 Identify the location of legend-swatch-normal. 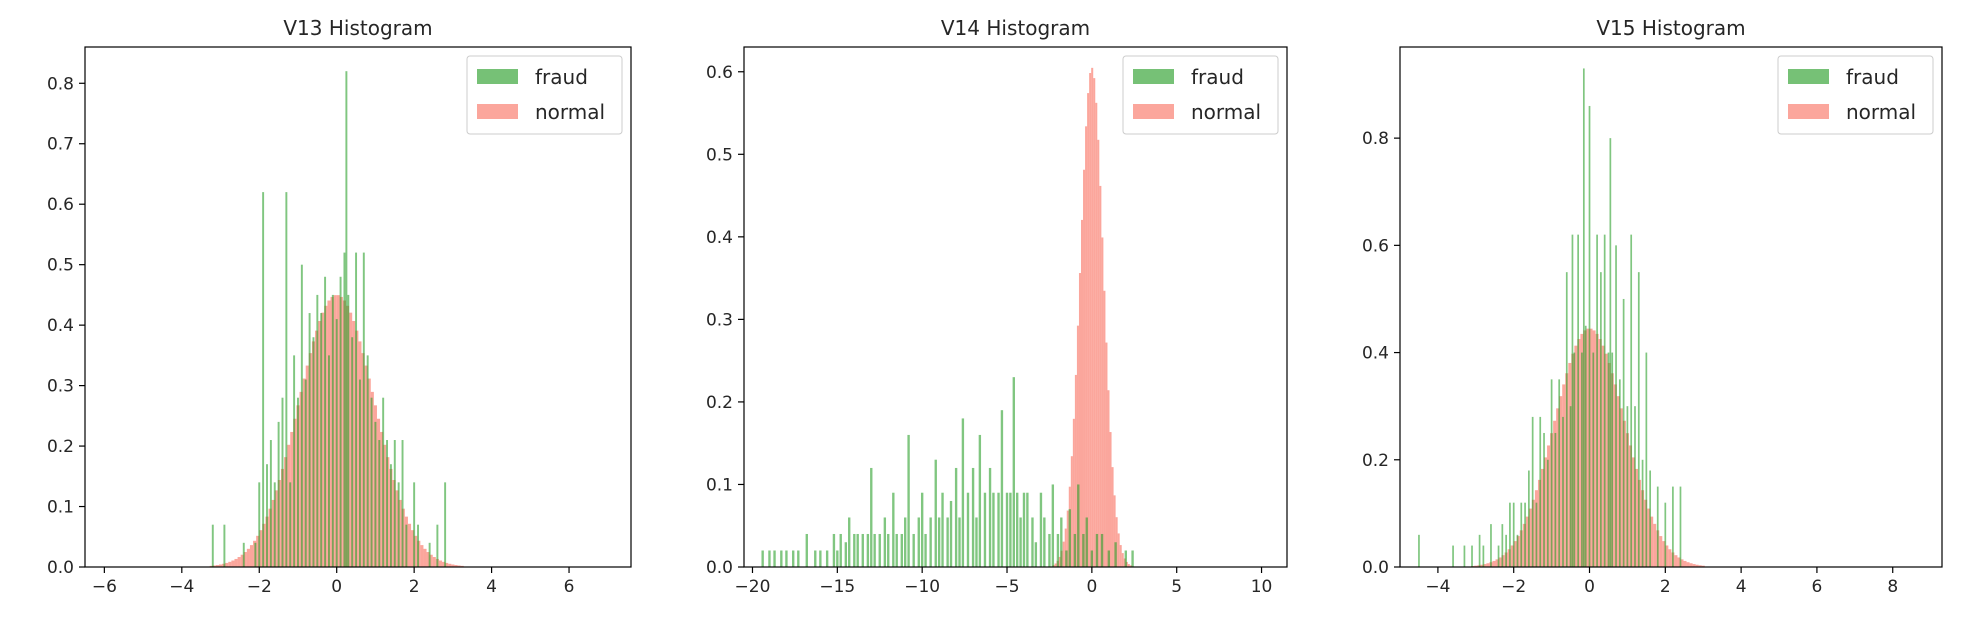
(497, 111).